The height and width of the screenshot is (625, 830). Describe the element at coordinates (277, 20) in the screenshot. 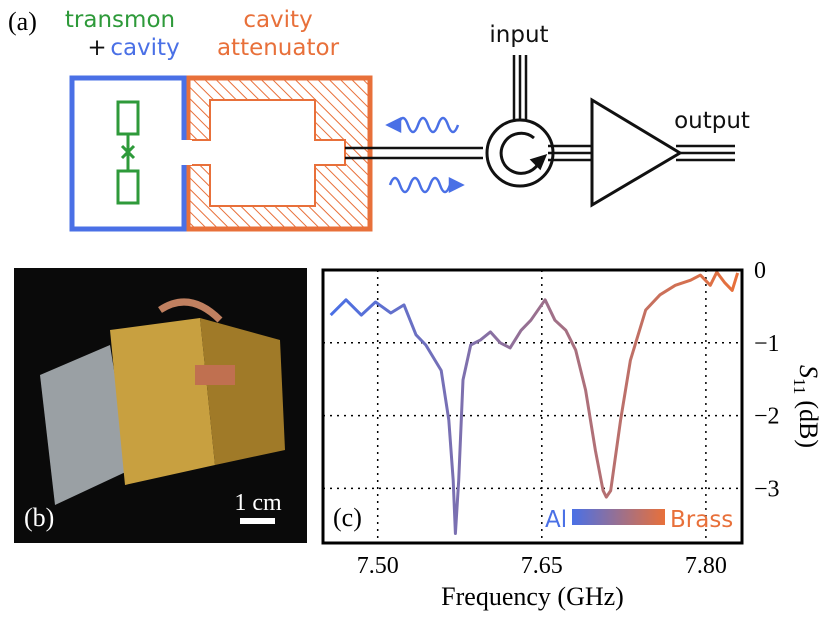

I see `label-attenuator: cavity` at that location.